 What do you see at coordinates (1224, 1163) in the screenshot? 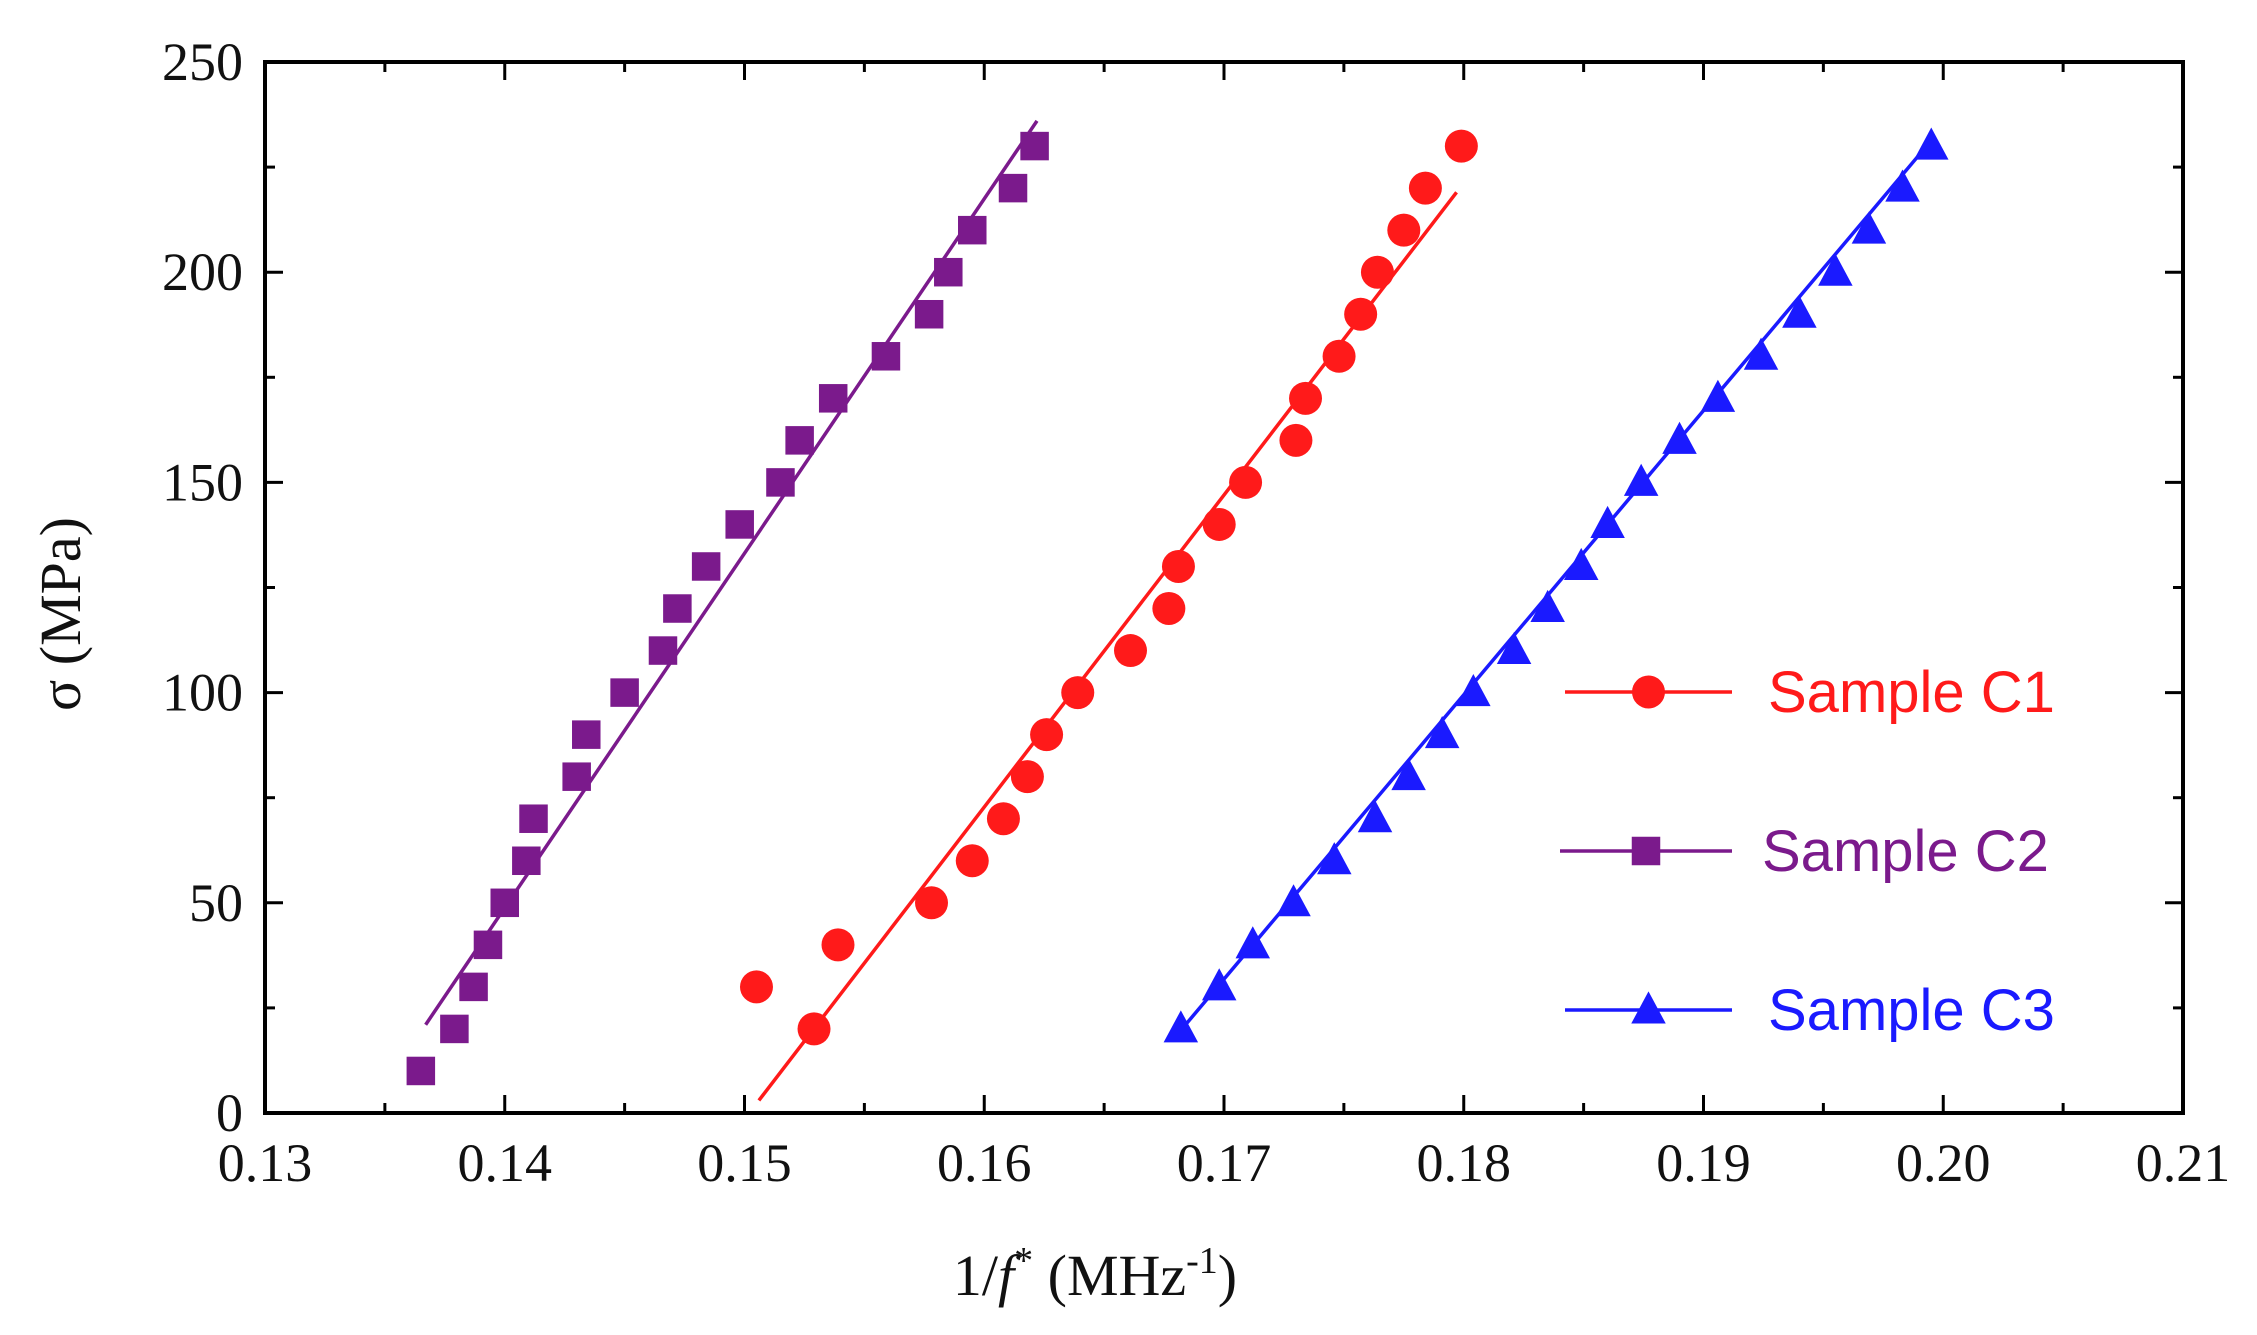
I see `x-tick-label: 0.17` at bounding box center [1224, 1163].